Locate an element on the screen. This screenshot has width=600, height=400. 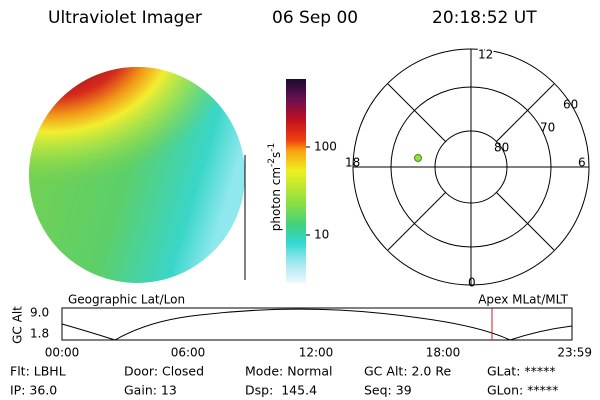
ring-label: 80 is located at coordinates (501, 148).